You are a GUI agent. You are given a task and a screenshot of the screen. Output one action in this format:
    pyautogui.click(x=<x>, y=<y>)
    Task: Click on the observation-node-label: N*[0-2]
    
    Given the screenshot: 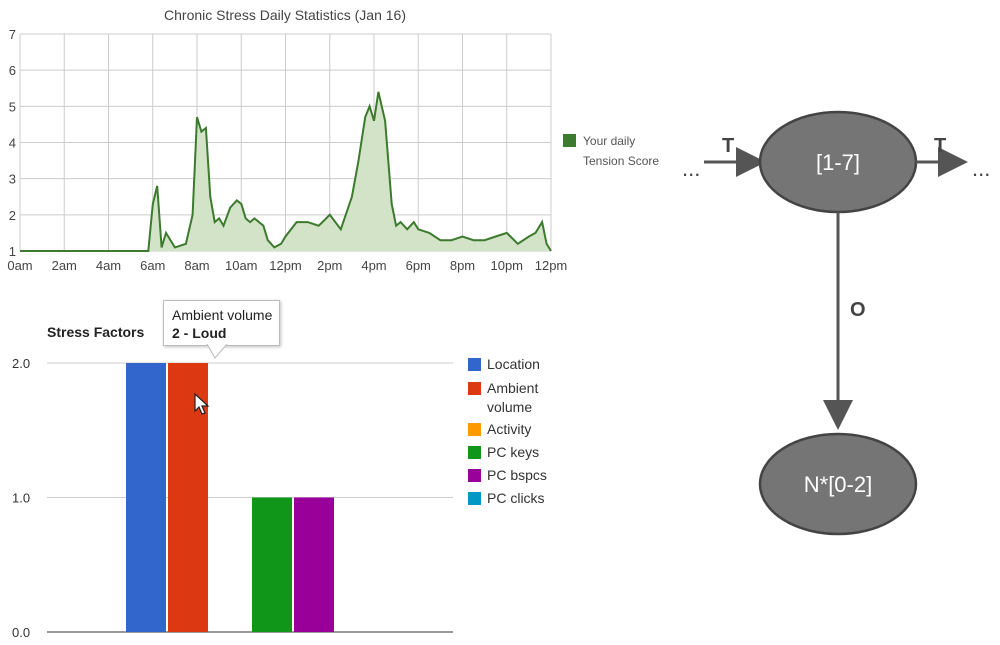 What is the action you would take?
    pyautogui.click(x=838, y=484)
    